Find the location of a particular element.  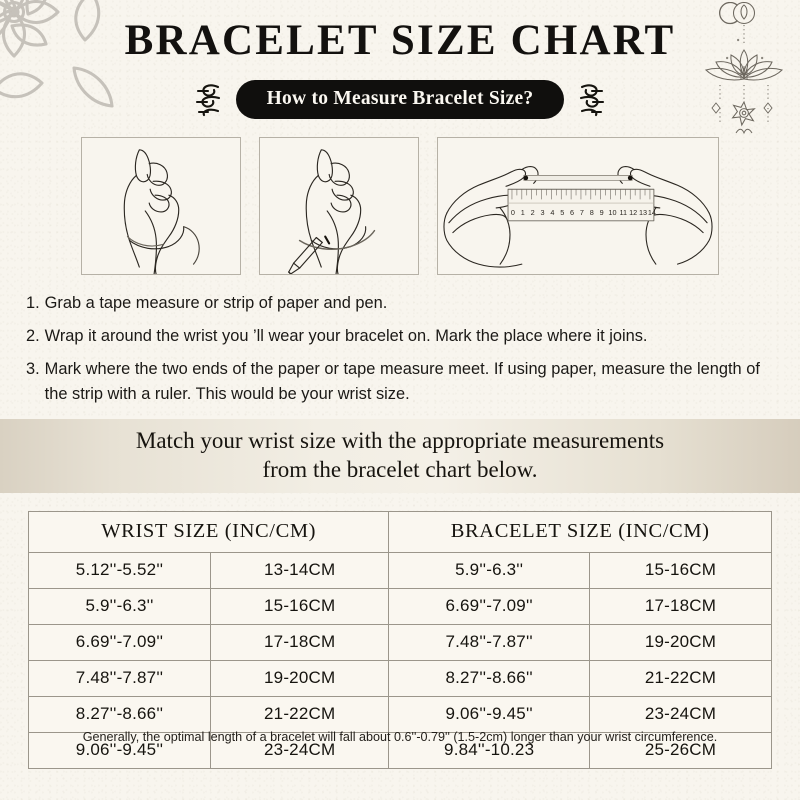

cell-wrist-cm: 19-20CM is located at coordinates (300, 678).